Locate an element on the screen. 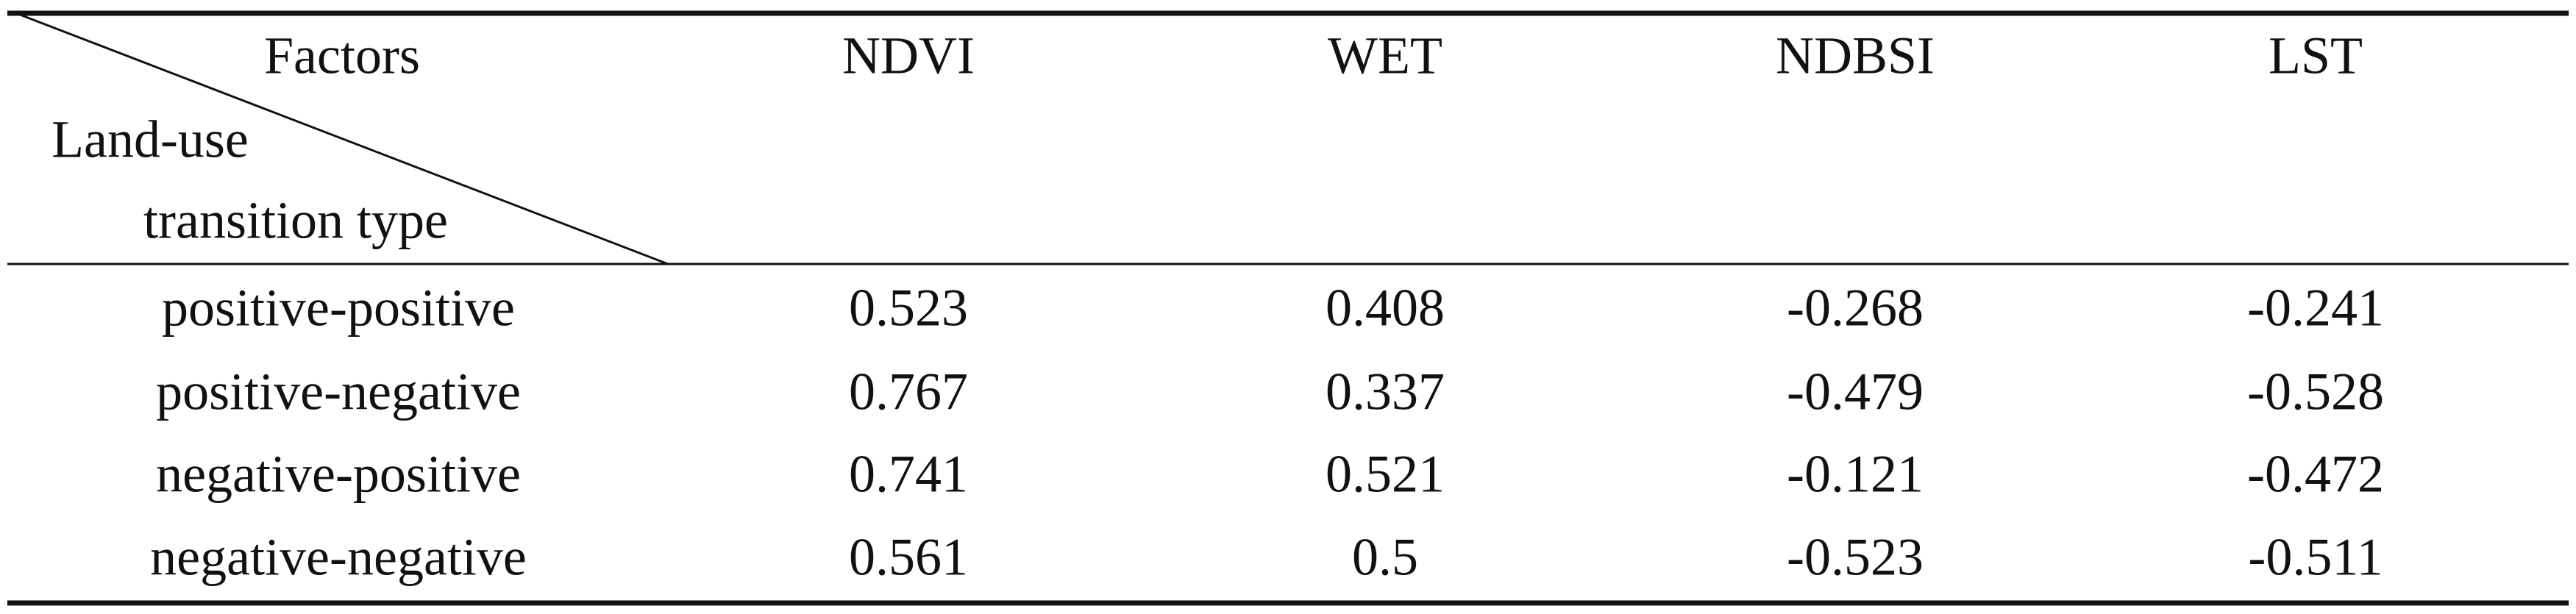 The image size is (2576, 614). cell: -0.121 is located at coordinates (1855, 474).